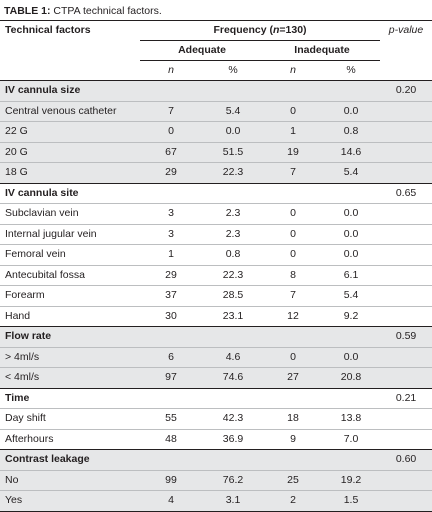  Describe the element at coordinates (351, 152) in the screenshot. I see `inadequate-pct-cell: 14.6` at that location.